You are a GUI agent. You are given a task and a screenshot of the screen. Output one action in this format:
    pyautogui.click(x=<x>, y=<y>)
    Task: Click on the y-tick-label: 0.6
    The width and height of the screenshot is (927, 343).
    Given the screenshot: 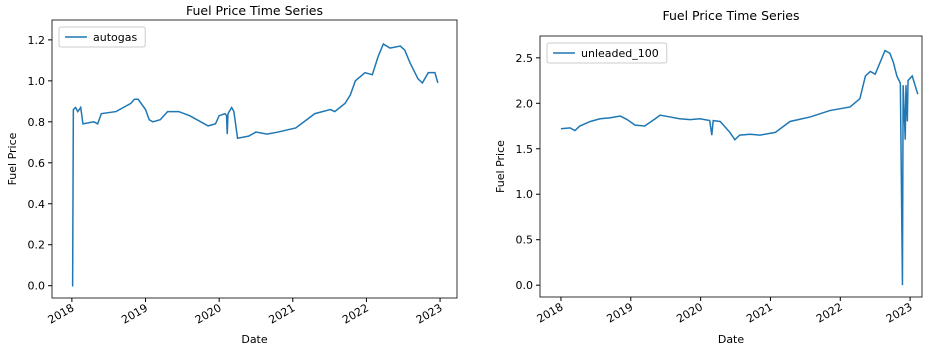 What is the action you would take?
    pyautogui.click(x=37, y=163)
    